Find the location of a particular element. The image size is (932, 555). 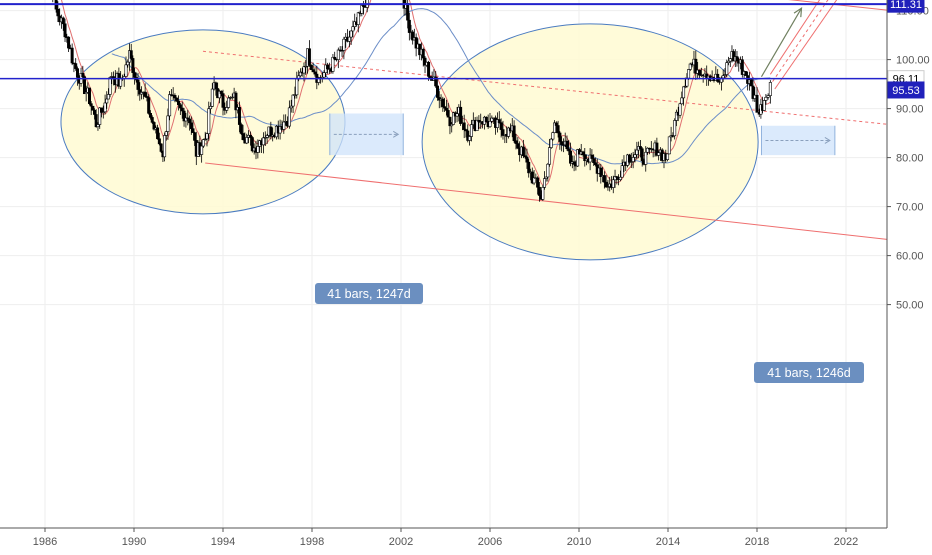

projection-channel-lower is located at coordinates (830, 45).